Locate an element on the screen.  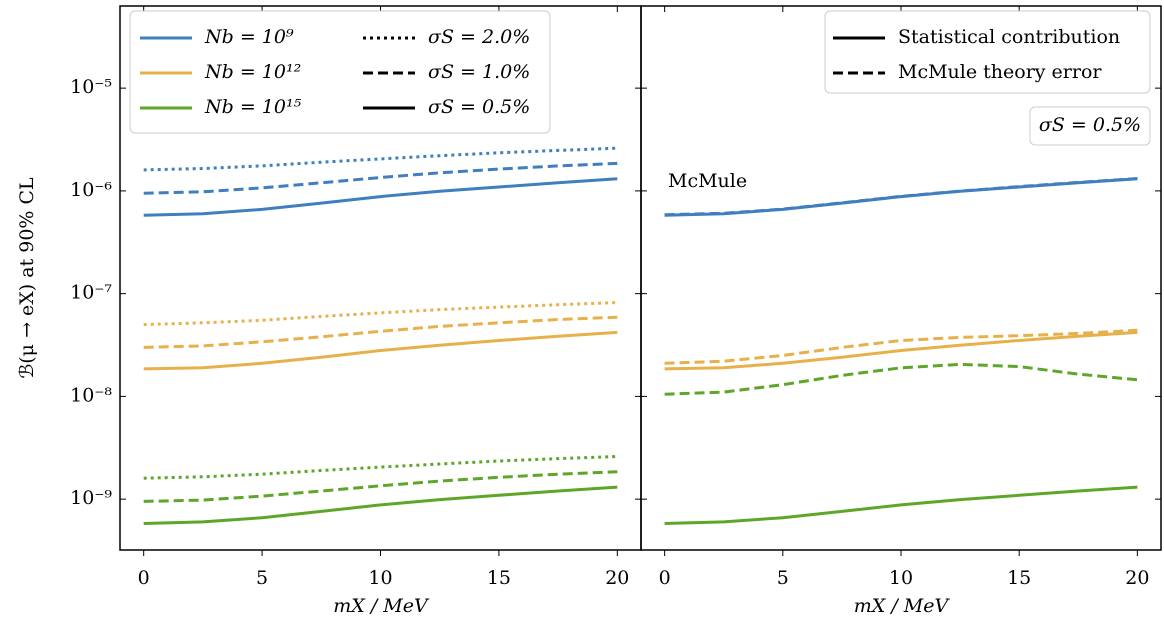
legend-label: Nb = 10¹⁵ is located at coordinates (253, 107).